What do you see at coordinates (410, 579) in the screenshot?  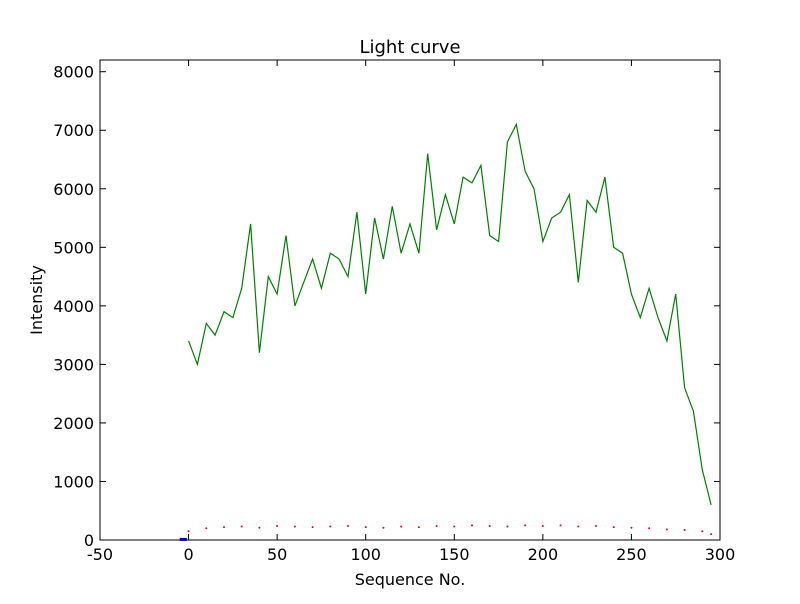 I see `x-axis-label: Sequence No.` at bounding box center [410, 579].